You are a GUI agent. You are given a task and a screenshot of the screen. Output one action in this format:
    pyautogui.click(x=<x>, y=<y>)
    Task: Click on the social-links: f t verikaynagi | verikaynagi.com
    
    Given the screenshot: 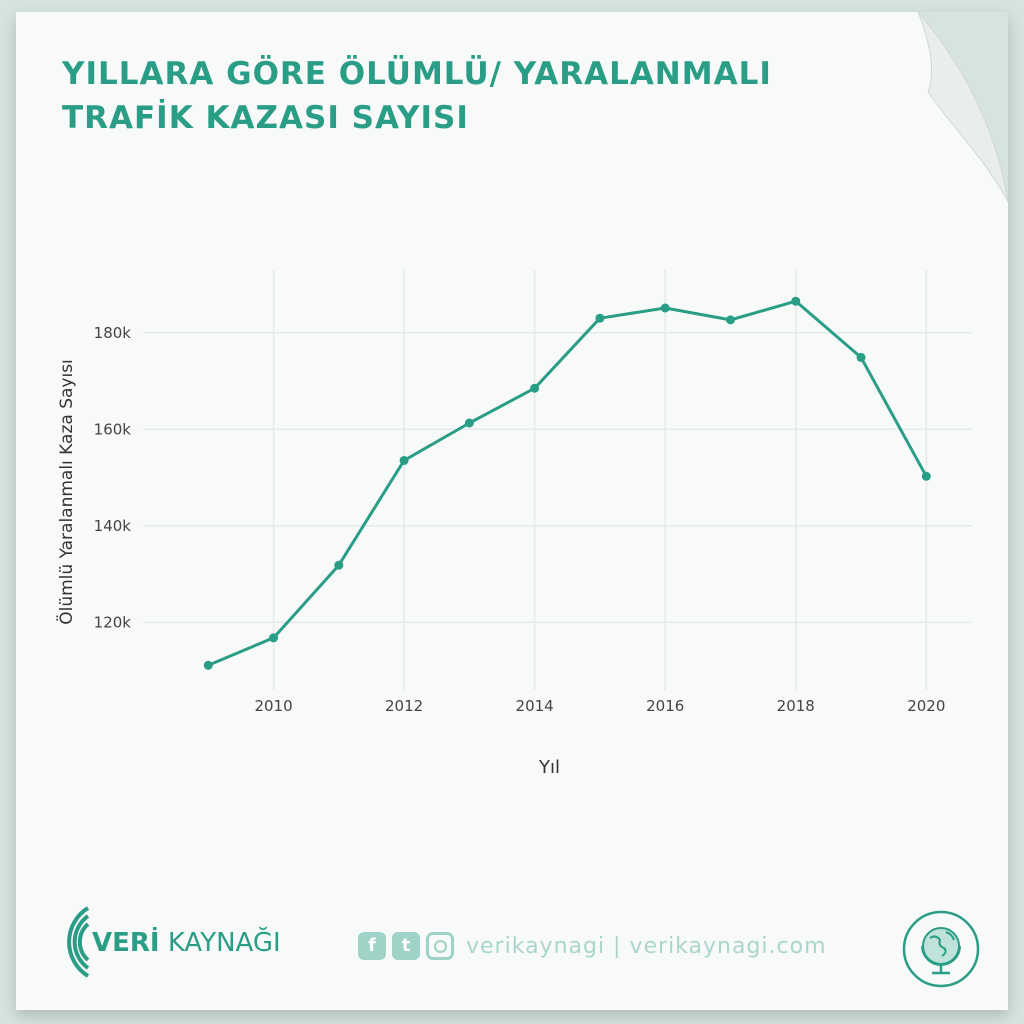 What is the action you would take?
    pyautogui.click(x=592, y=946)
    